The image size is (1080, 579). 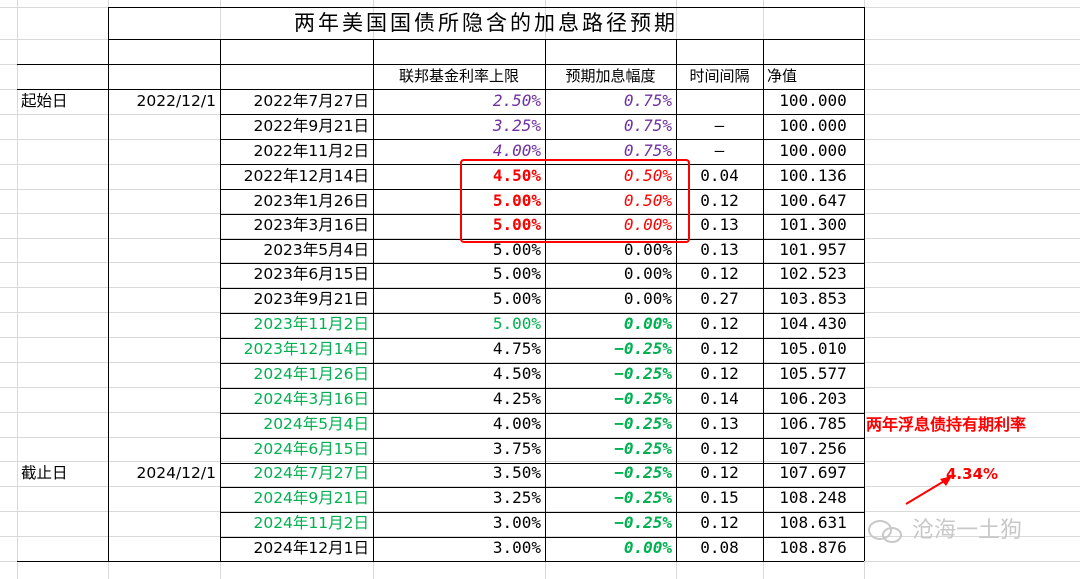 I want to click on cell-rate: 2.50%, so click(x=516, y=100).